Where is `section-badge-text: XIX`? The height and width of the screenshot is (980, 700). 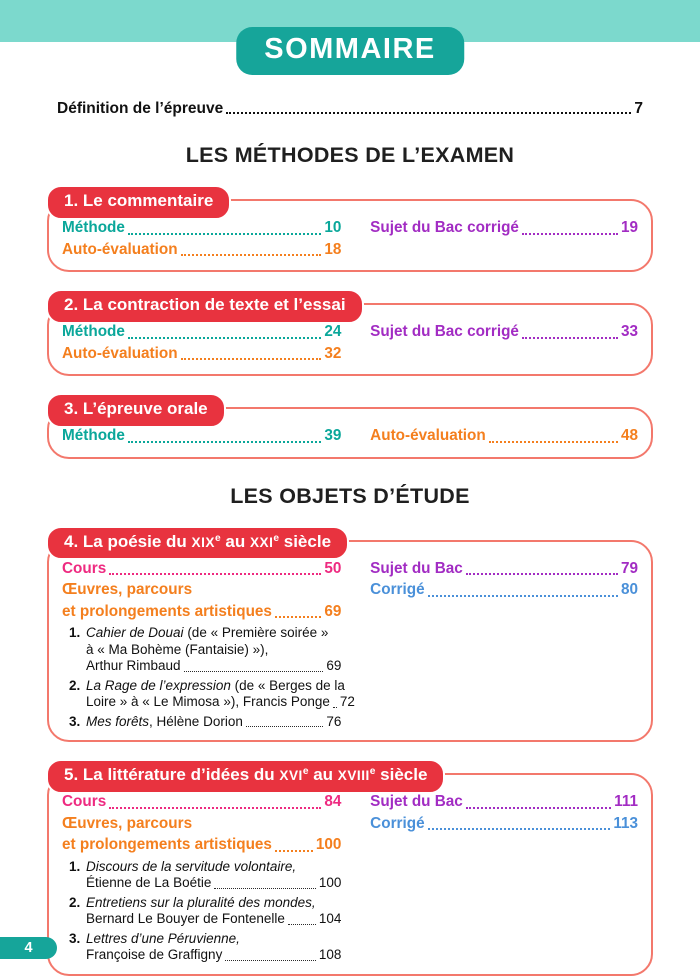 section-badge-text: XIX is located at coordinates (203, 542).